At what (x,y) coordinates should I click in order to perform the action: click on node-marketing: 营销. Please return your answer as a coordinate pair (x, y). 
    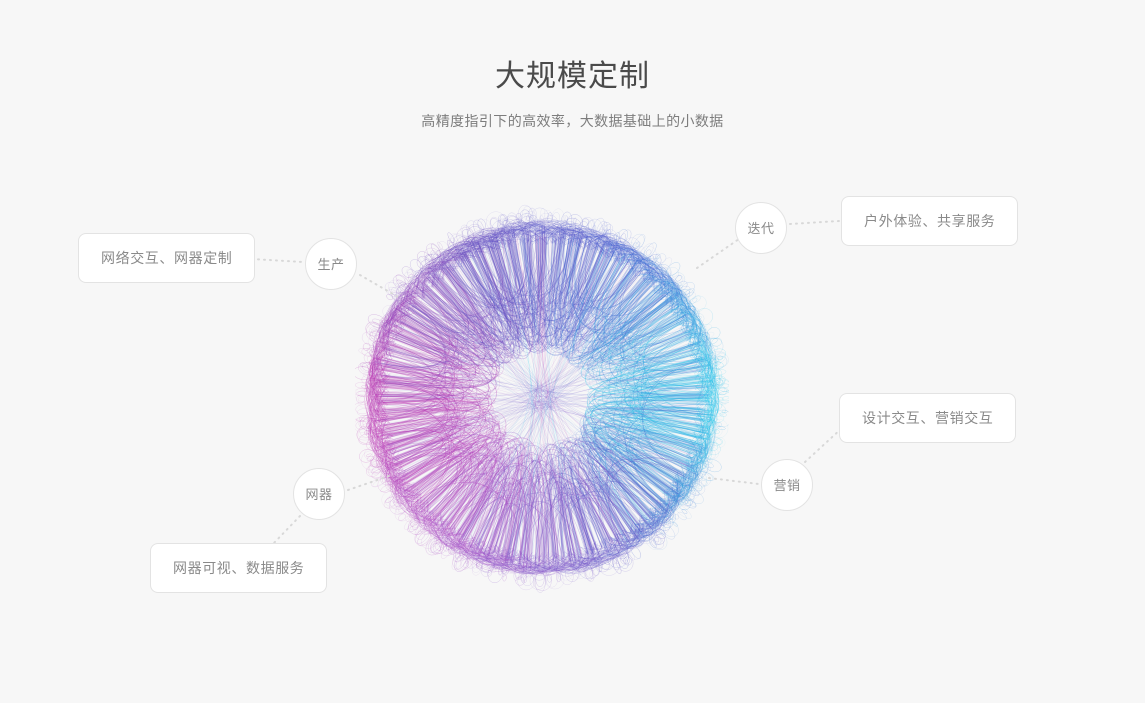
    Looking at the image, I should click on (787, 485).